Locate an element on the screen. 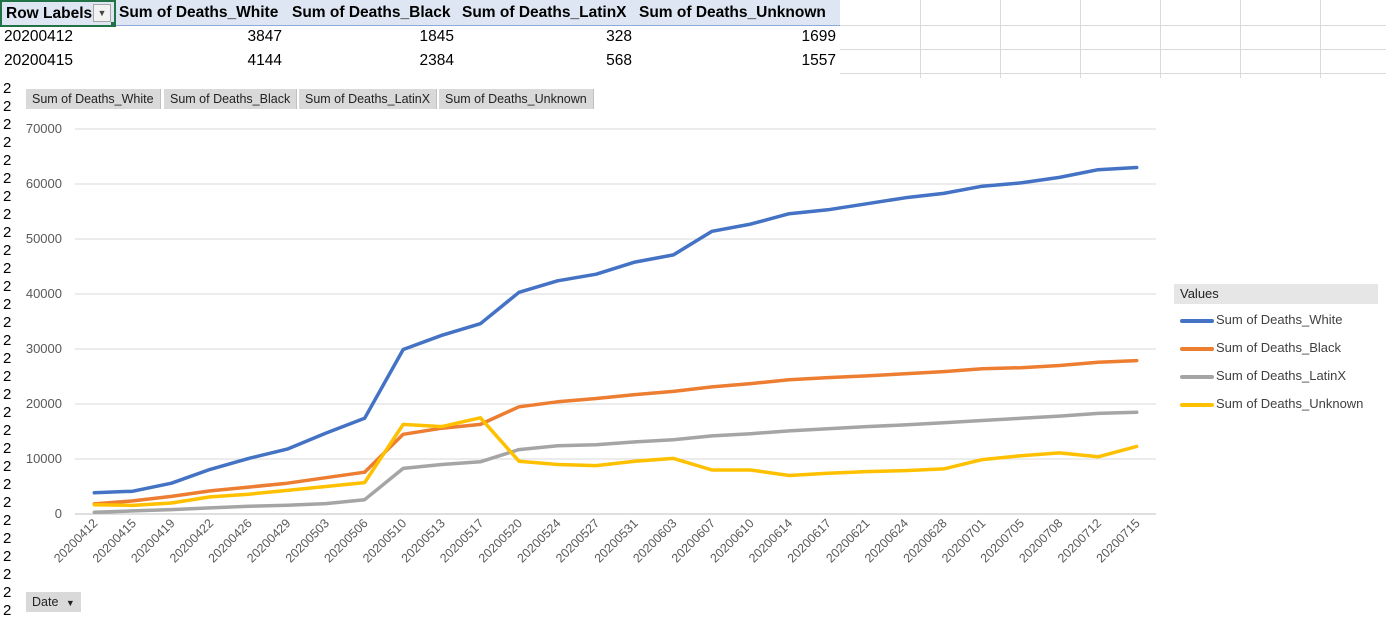  field-button-deaths-black: Sum of Deaths_Black is located at coordinates (231, 99).